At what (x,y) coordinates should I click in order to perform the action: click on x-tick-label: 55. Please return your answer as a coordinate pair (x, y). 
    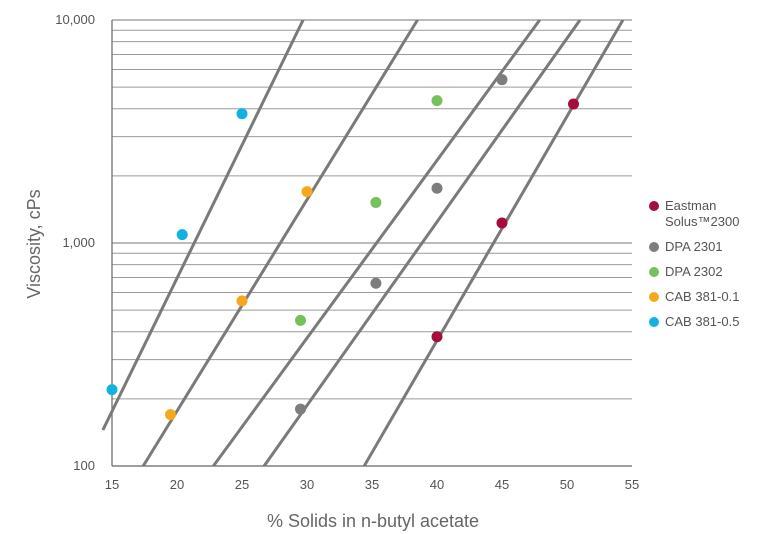
    Looking at the image, I should click on (632, 484).